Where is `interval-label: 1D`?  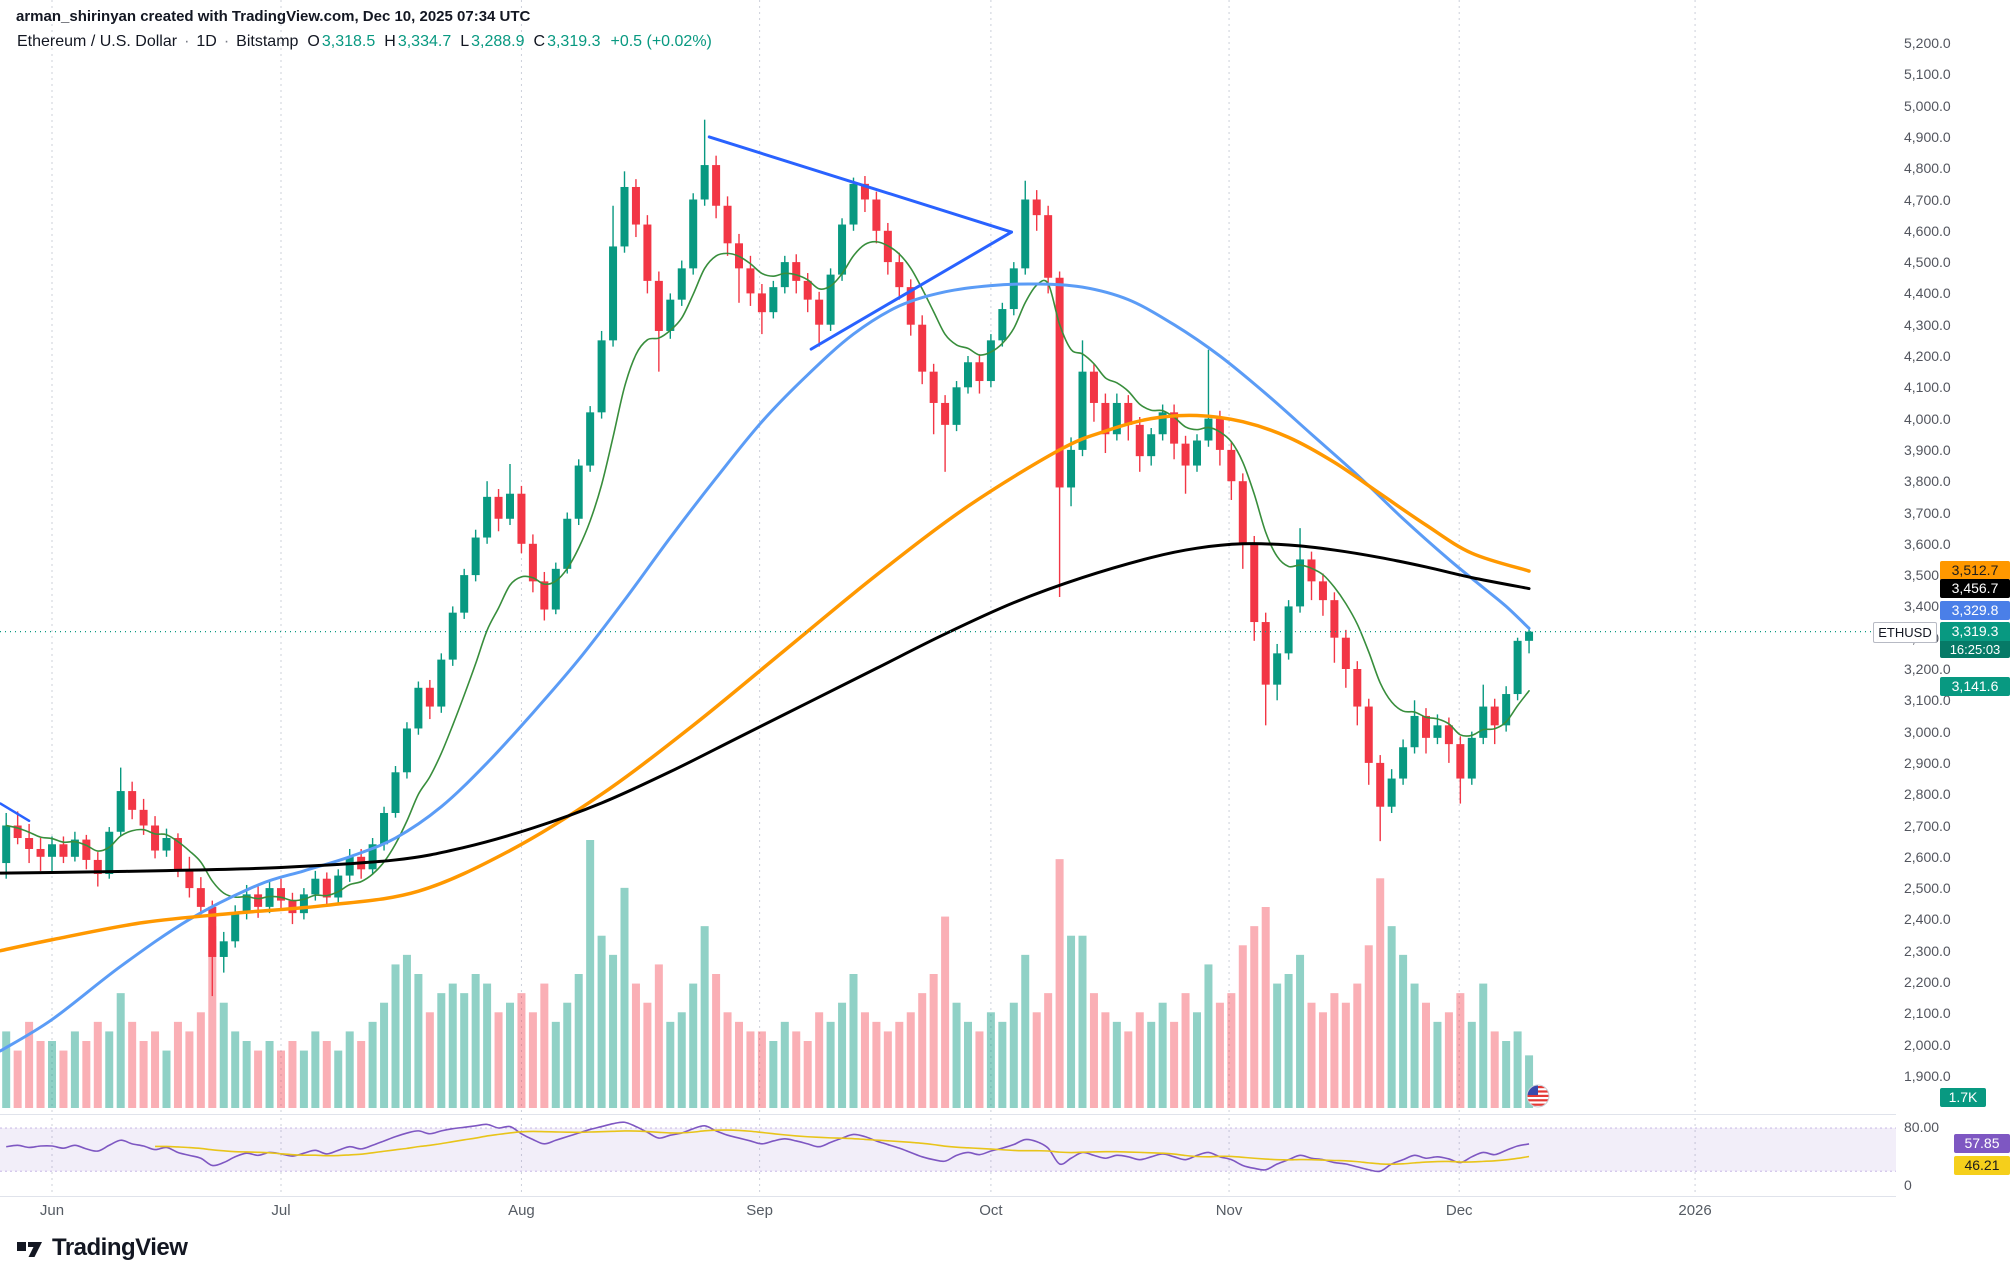
interval-label: 1D is located at coordinates (206, 41).